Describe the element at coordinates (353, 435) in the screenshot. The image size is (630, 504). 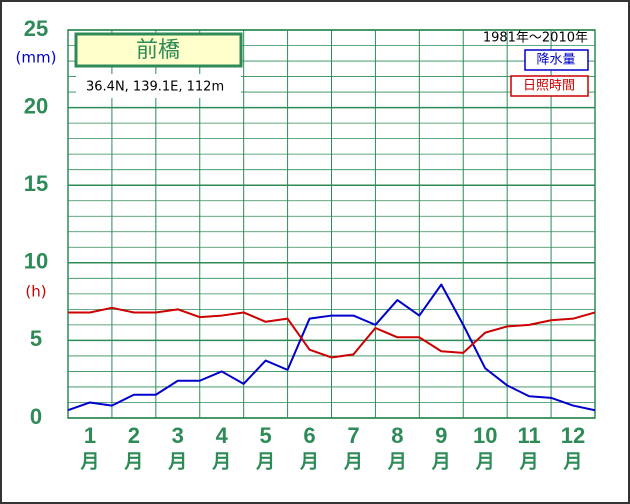
I see `x-tick-label: 7` at that location.